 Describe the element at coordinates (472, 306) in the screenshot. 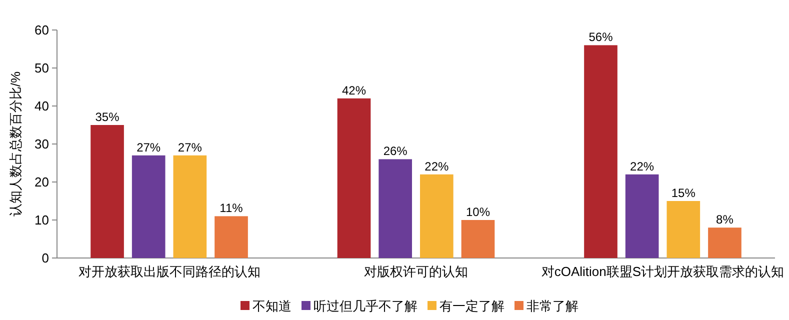

I see `legend-label: 有一定了解` at that location.